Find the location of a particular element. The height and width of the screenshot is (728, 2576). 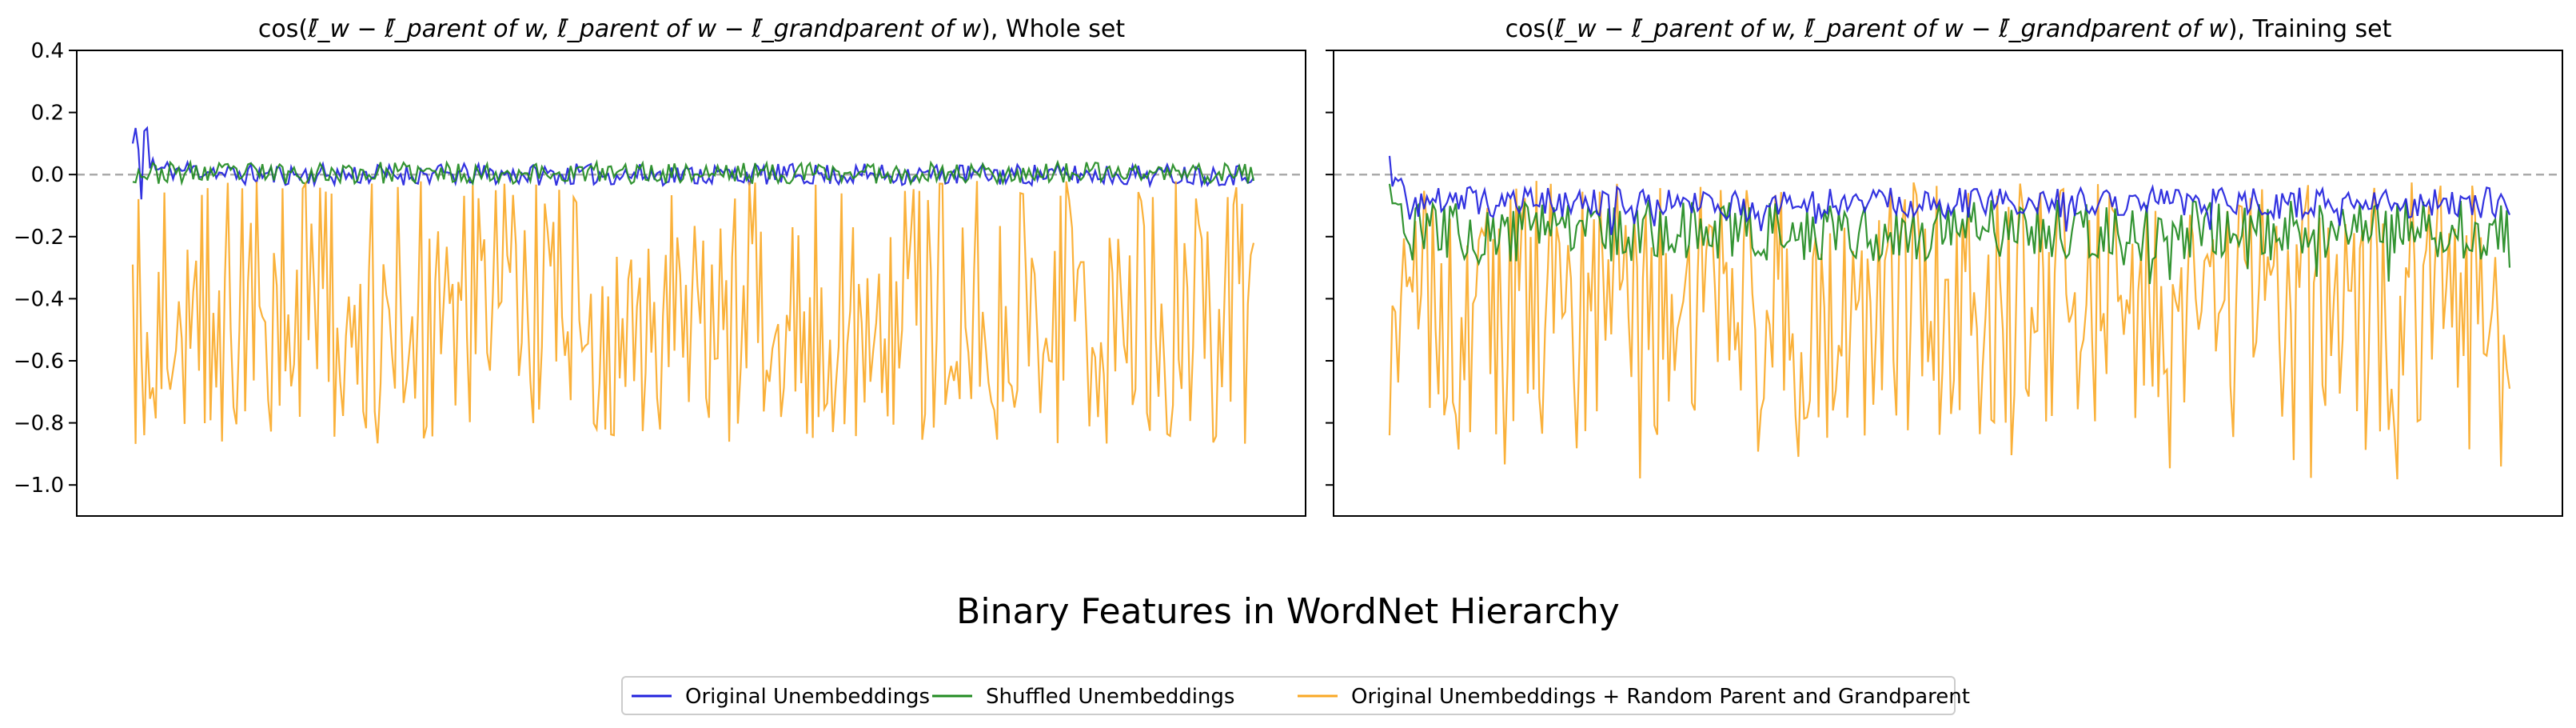

series-line-shuffled-training-set is located at coordinates (1949, 234).